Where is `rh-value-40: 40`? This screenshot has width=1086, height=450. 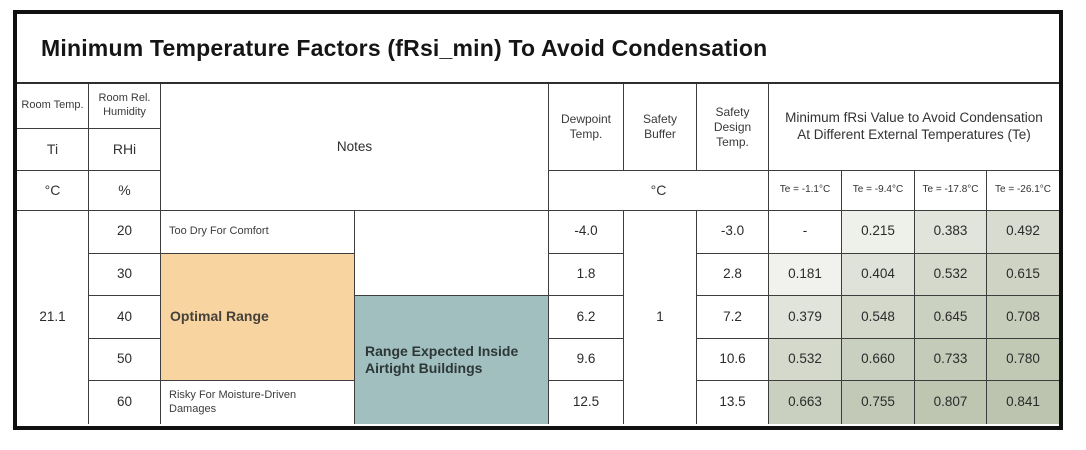 rh-value-40: 40 is located at coordinates (125, 317).